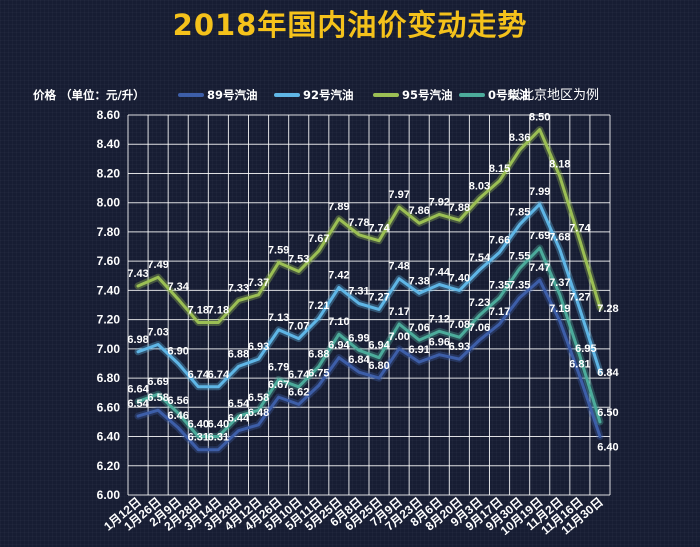  I want to click on data-label: 6.69, so click(157, 382).